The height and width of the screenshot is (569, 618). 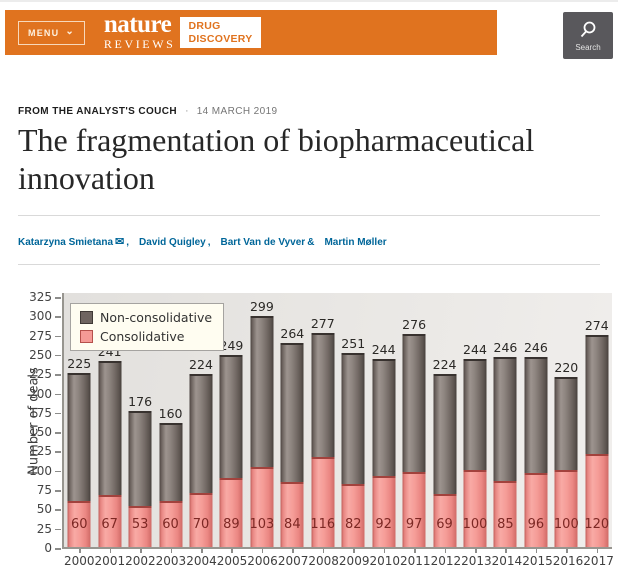 I want to click on stacked-bar-2017: 274 120, so click(x=596, y=432).